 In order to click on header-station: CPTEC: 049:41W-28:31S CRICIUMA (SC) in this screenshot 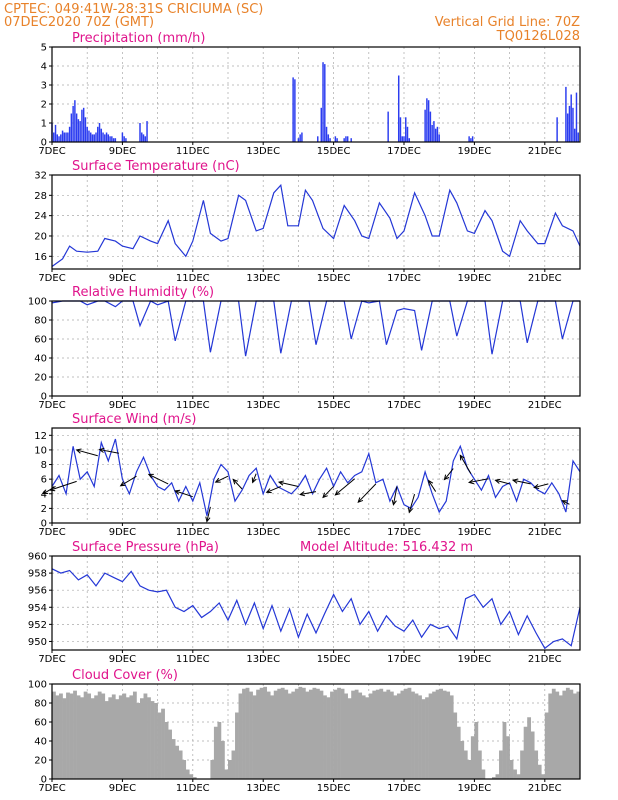, I will do `click(133, 9)`.